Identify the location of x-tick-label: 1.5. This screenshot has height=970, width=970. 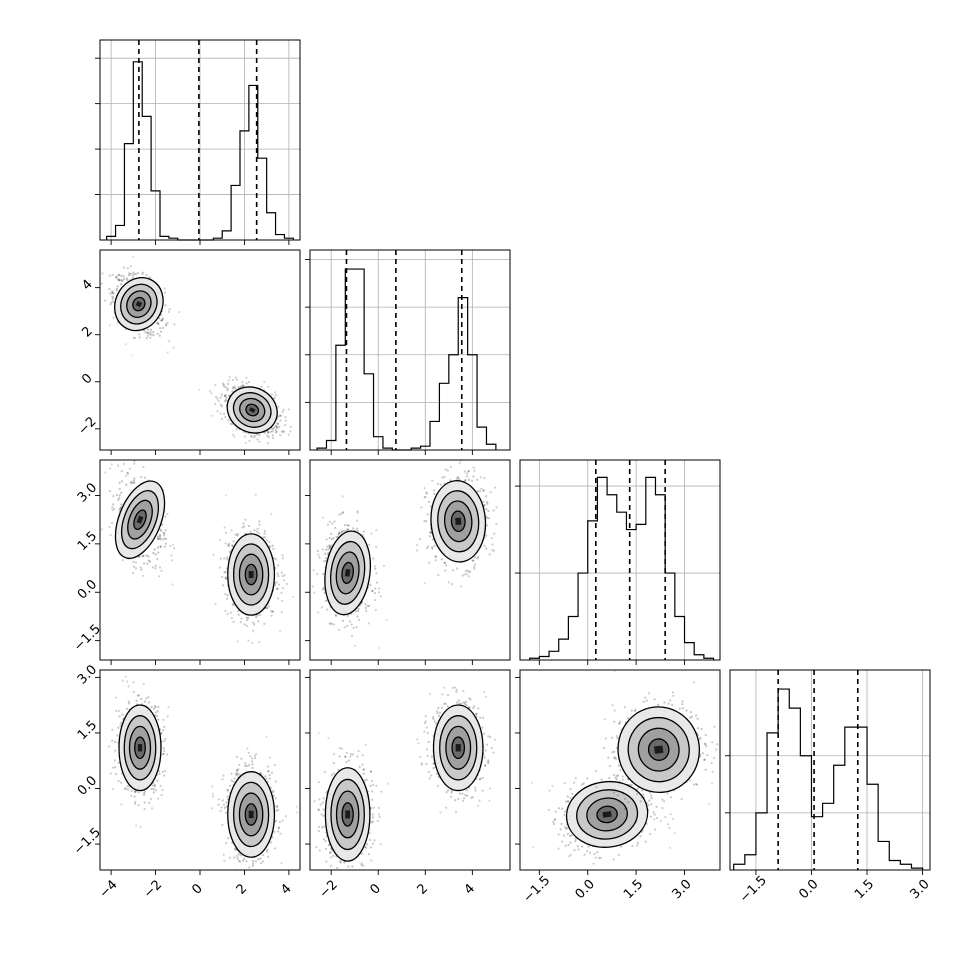
(633, 889).